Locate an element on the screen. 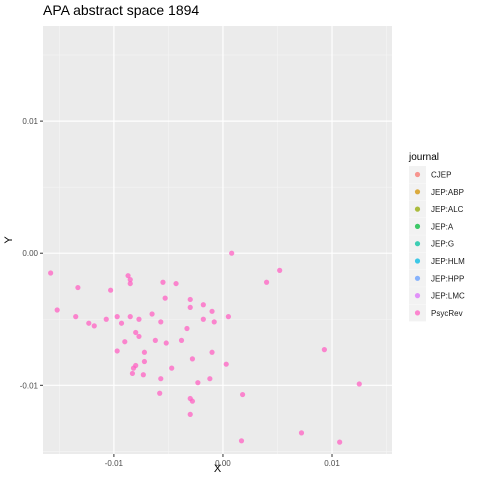 Image resolution: width=480 pixels, height=480 pixels. legend-label: JEP:ABP is located at coordinates (447, 192).